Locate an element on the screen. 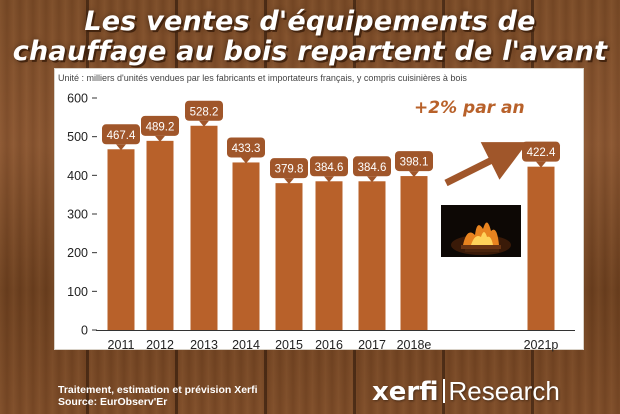 The width and height of the screenshot is (620, 414). title-line-1: Les ventes d'équipements de is located at coordinates (310, 21).